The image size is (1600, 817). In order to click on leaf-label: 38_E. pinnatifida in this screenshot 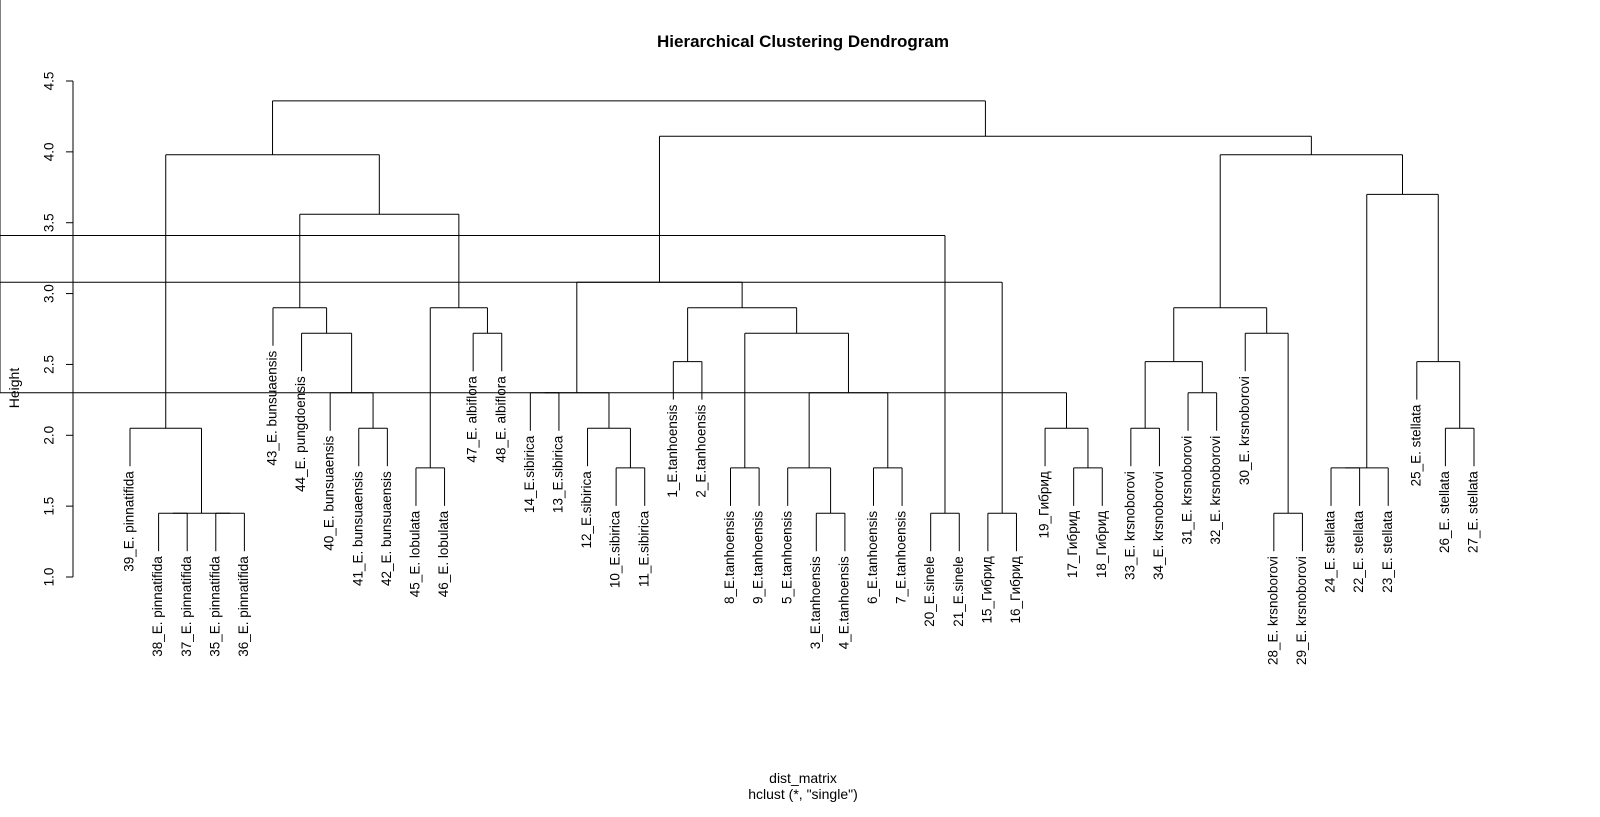, I will do `click(157, 606)`.